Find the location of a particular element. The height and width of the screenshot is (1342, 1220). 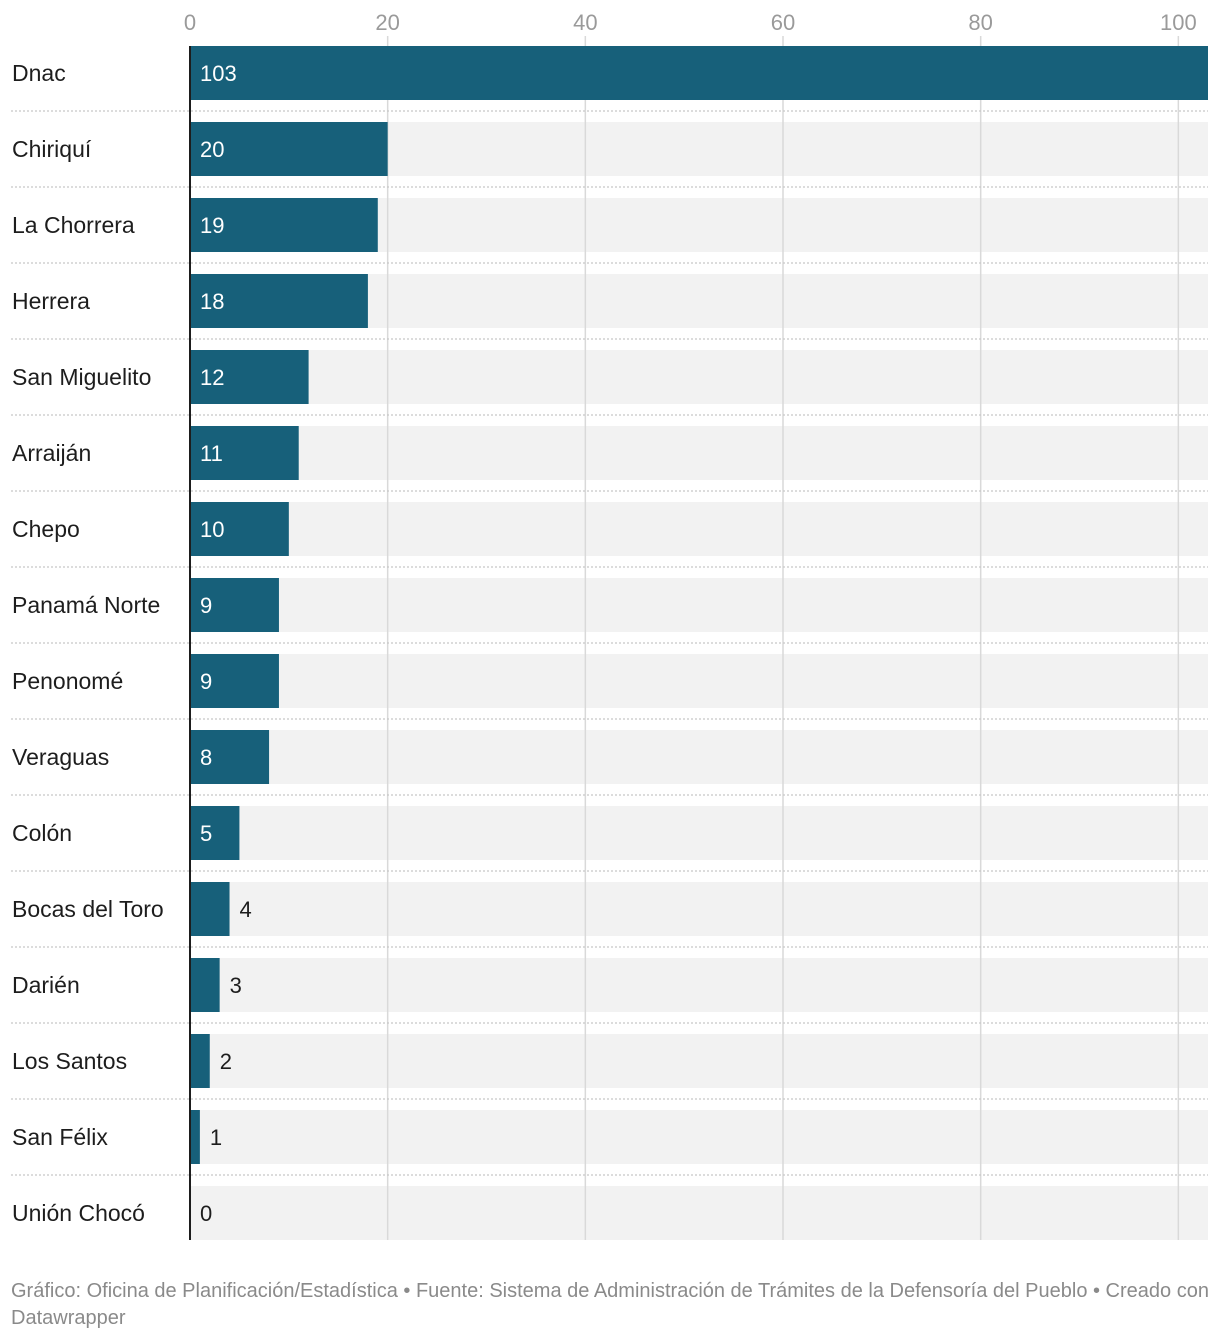

value-label: 1 is located at coordinates (216, 1137).